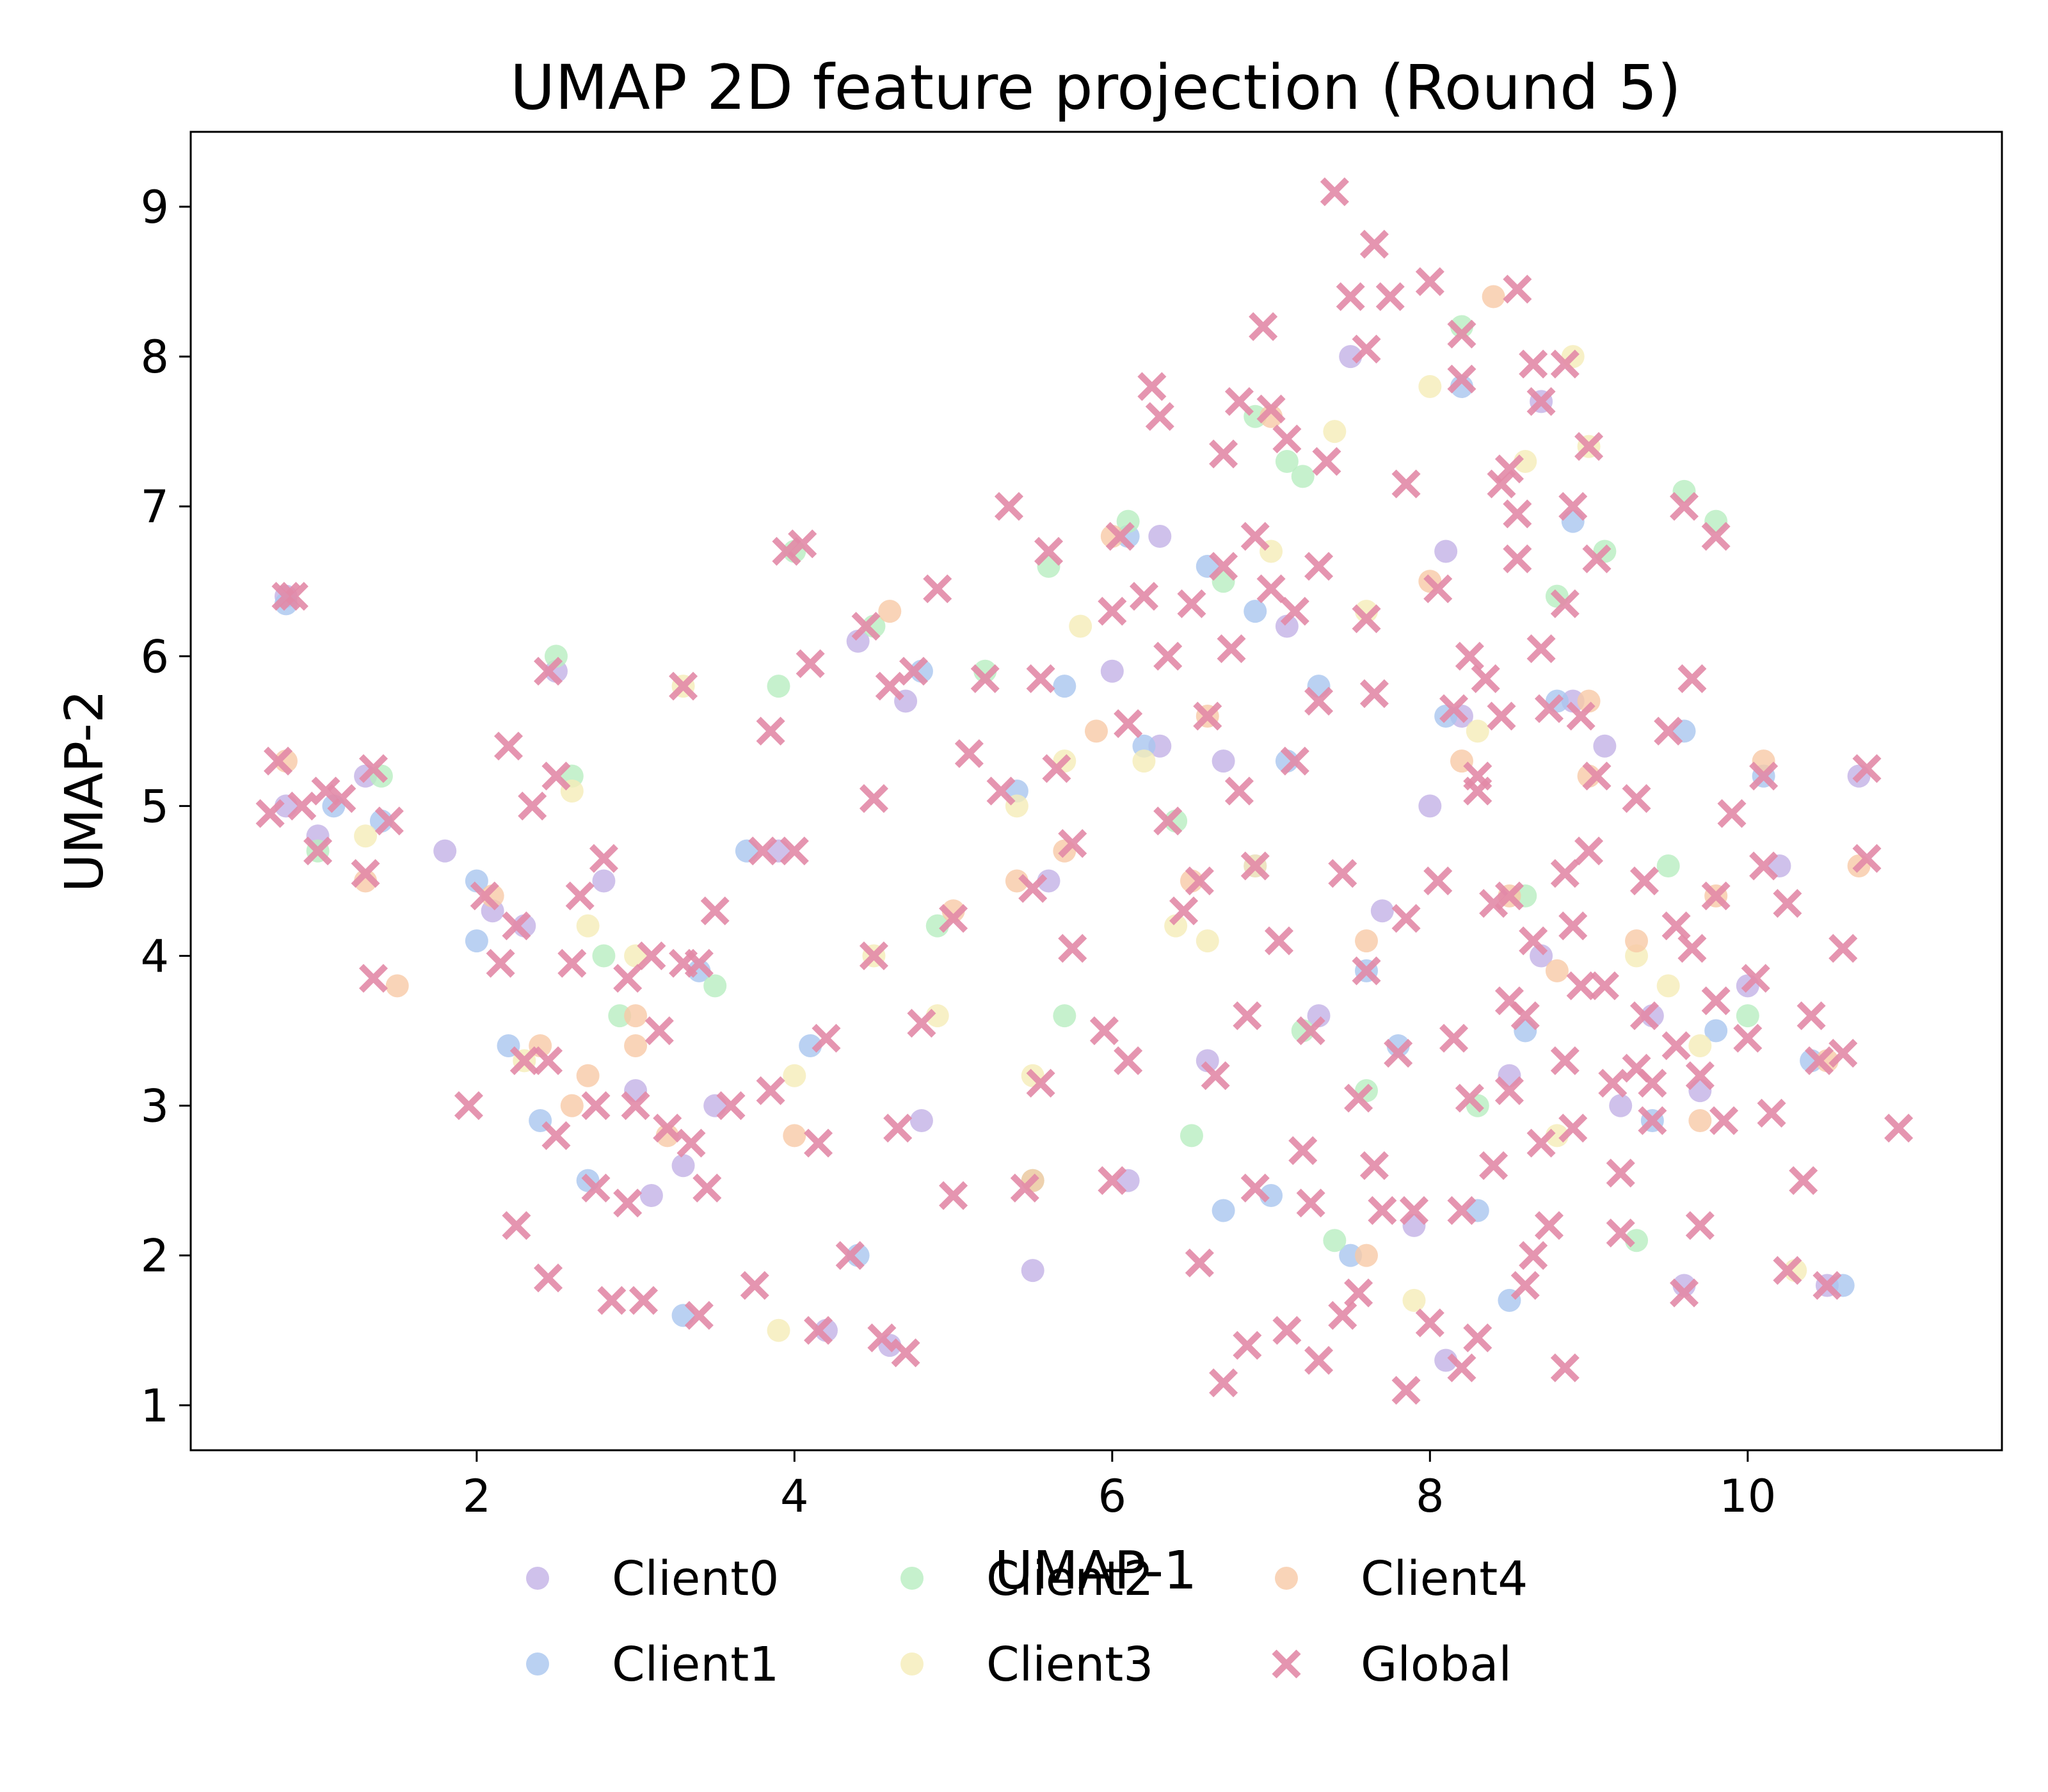 The image size is (2048, 1792). I want to click on legend-marker-client1, so click(537, 1664).